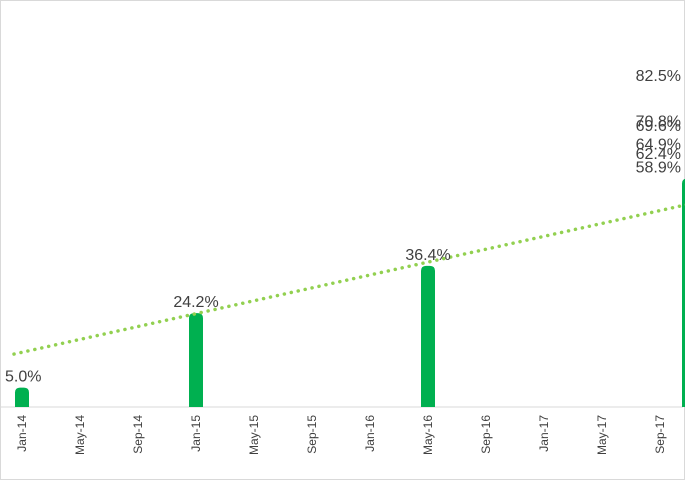  What do you see at coordinates (658, 168) in the screenshot?
I see `data-label-Nov-17: 58.9%` at bounding box center [658, 168].